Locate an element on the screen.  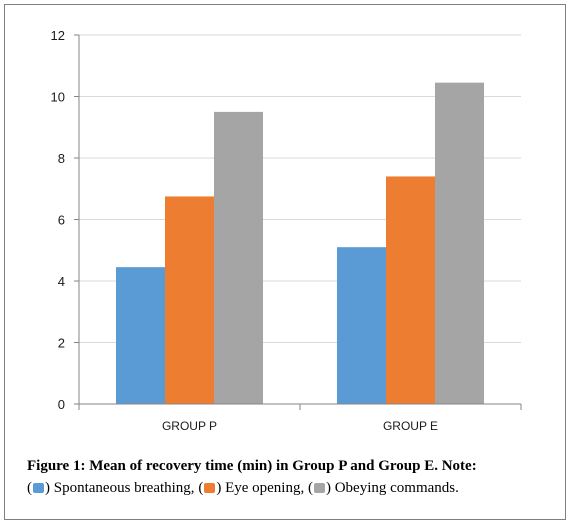
bar-obeying-commands-group-e is located at coordinates (459, 243).